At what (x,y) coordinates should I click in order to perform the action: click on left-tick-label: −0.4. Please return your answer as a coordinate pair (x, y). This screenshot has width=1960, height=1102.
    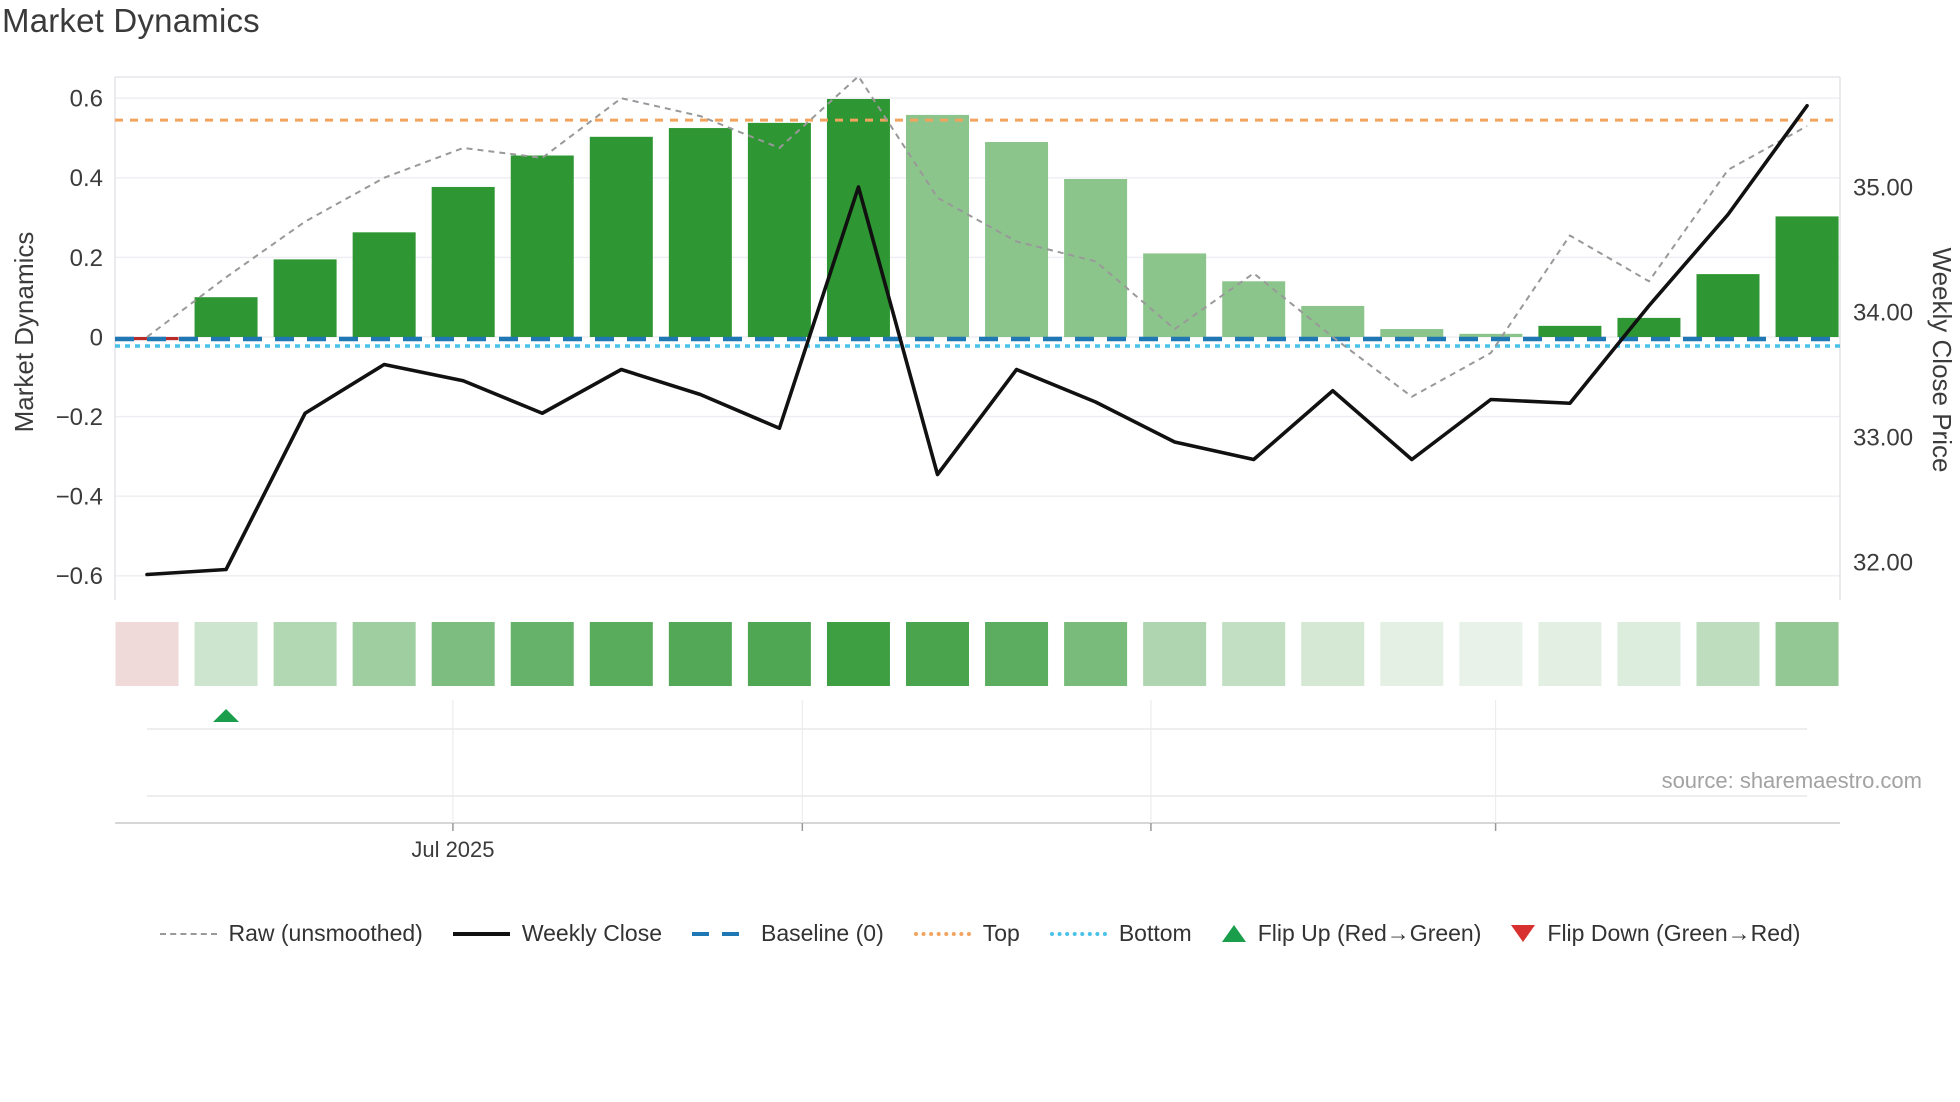
    Looking at the image, I should click on (79, 497).